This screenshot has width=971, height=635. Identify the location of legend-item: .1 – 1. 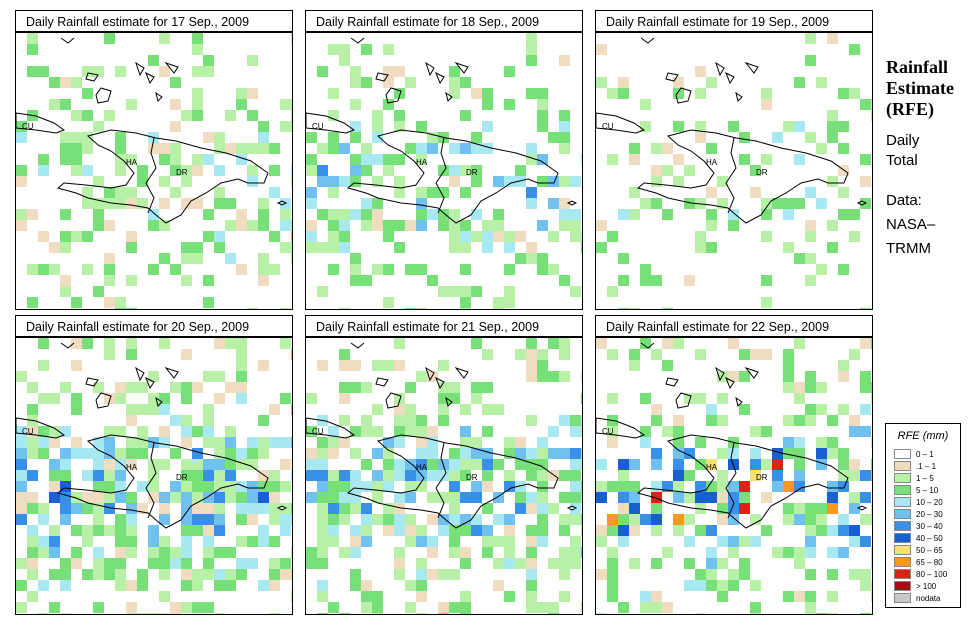
(923, 466).